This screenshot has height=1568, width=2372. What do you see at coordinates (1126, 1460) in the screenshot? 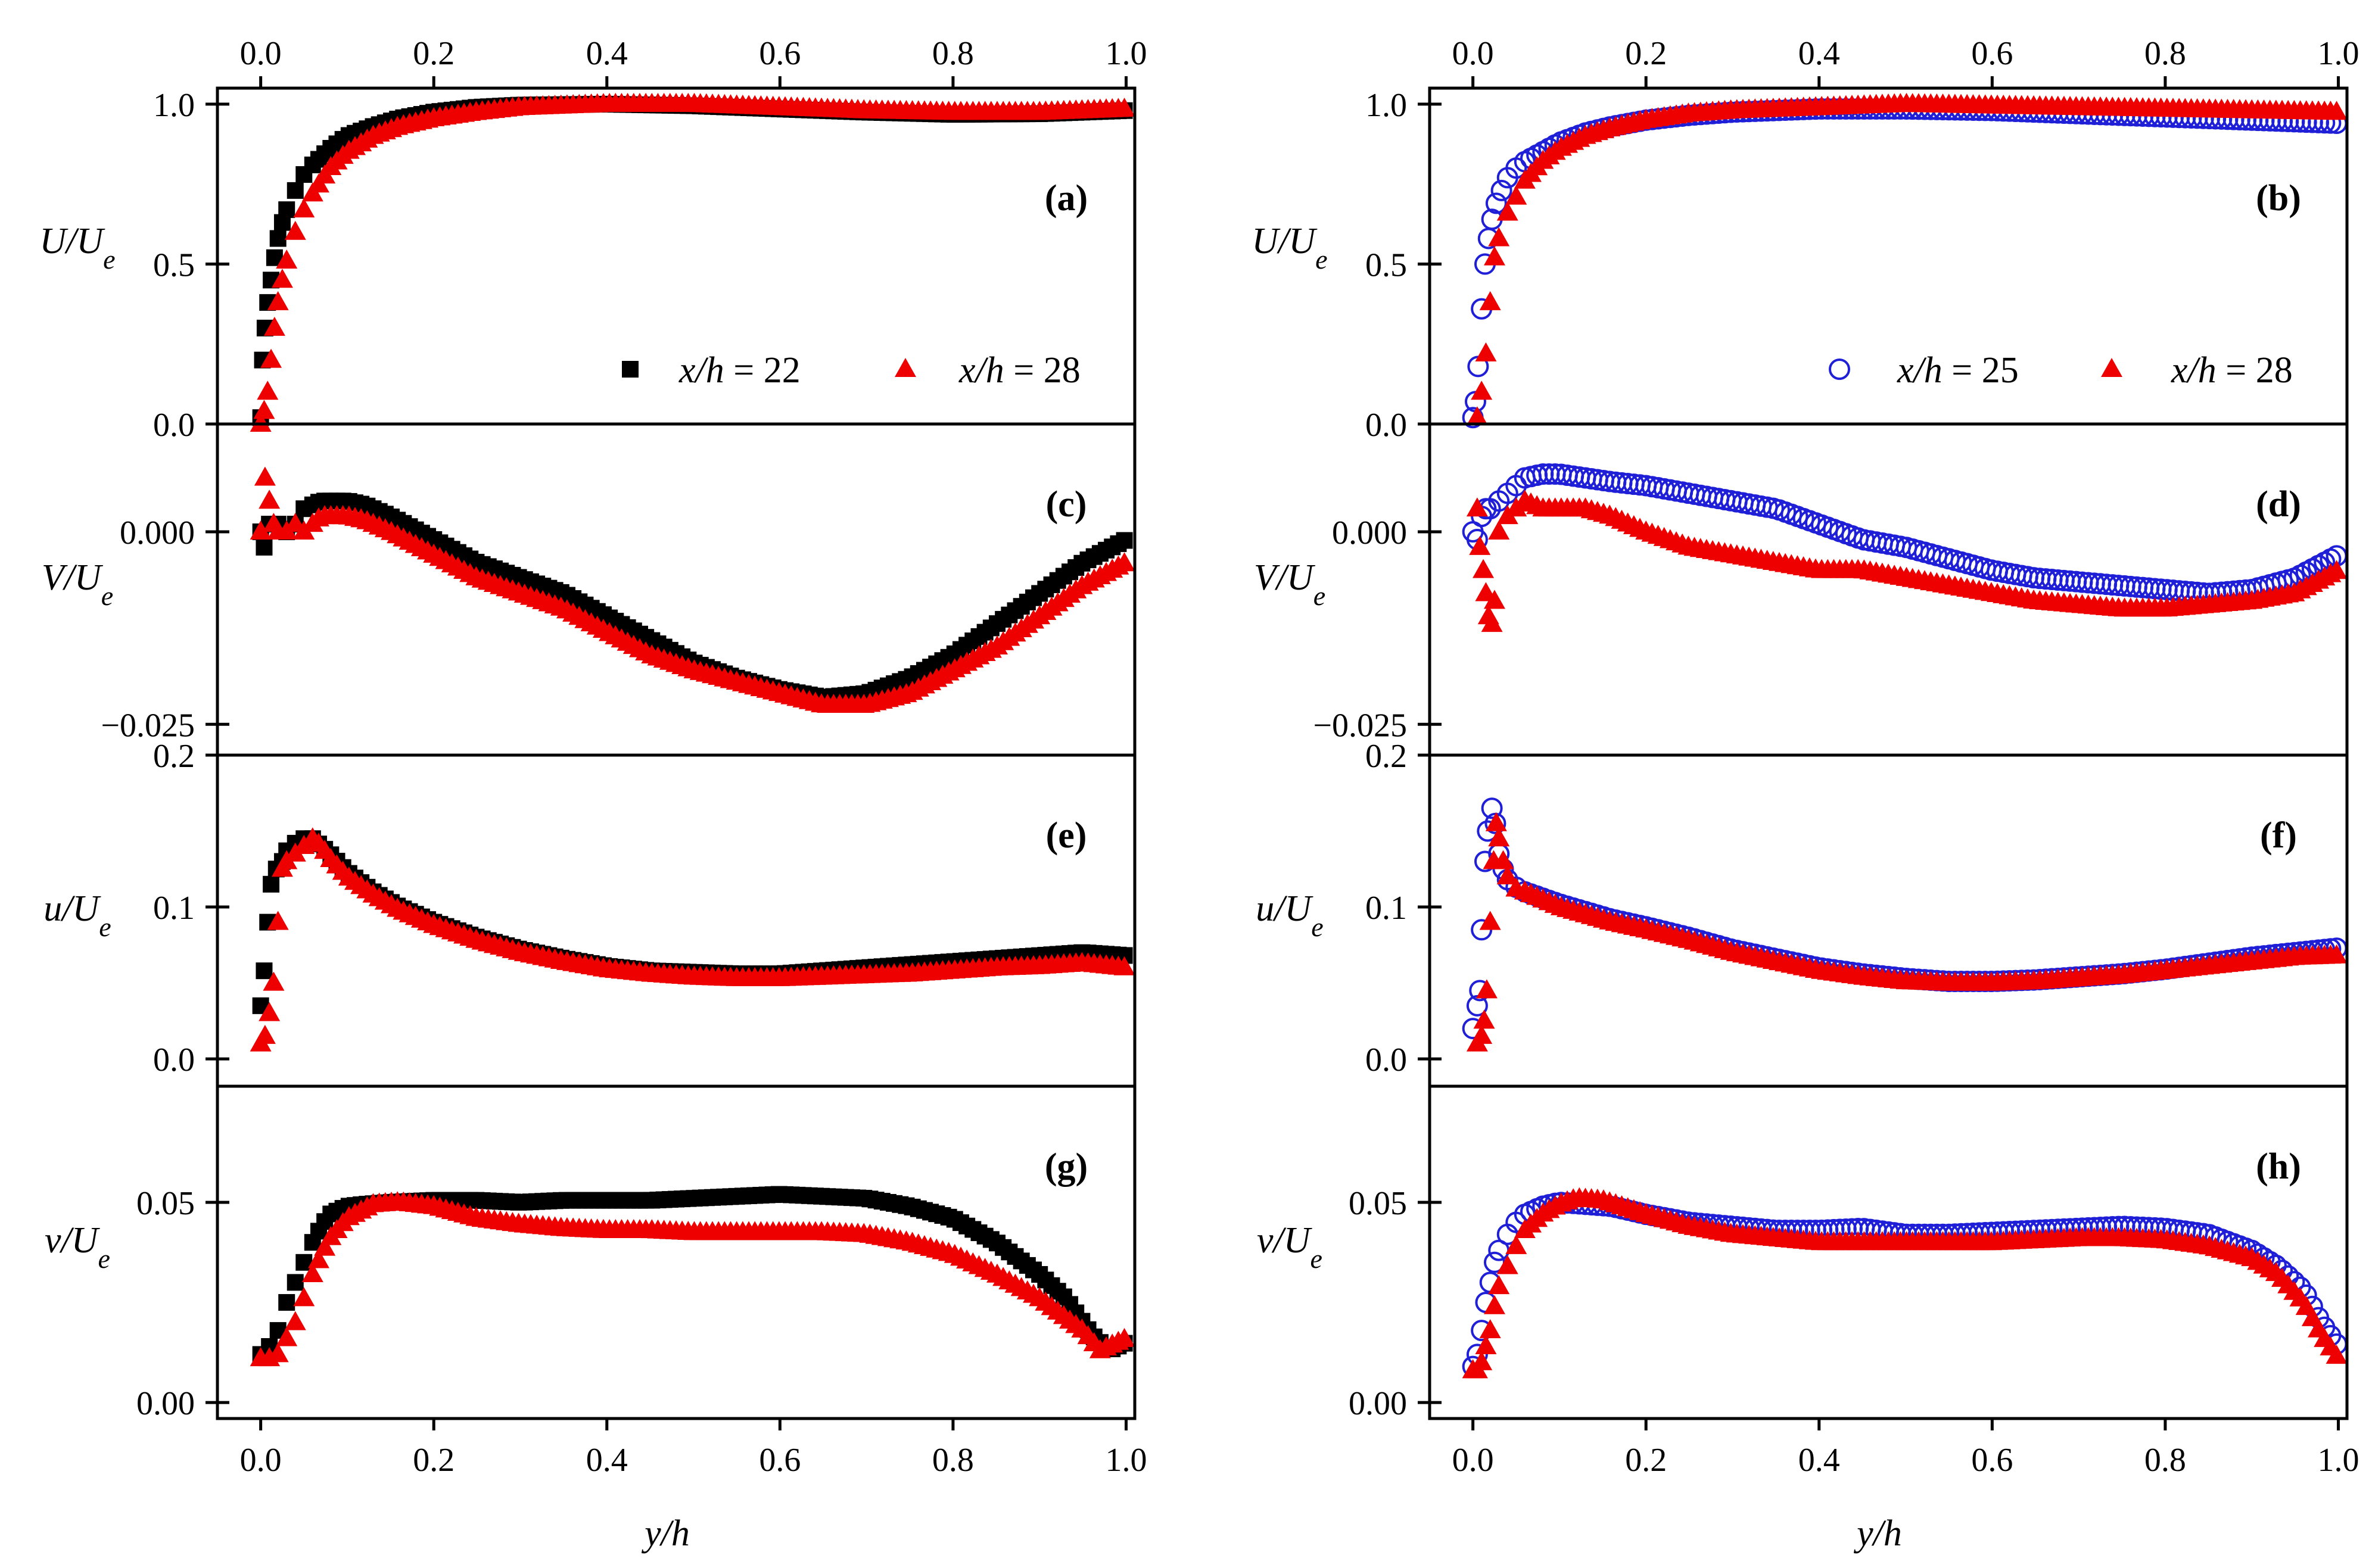
I see `x-tick-label-bottom: 1.0` at bounding box center [1126, 1460].